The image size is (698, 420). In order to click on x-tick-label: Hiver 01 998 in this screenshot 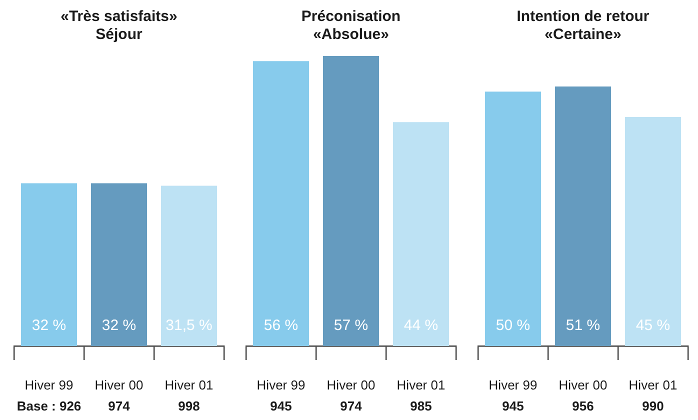, I will do `click(189, 396)`.